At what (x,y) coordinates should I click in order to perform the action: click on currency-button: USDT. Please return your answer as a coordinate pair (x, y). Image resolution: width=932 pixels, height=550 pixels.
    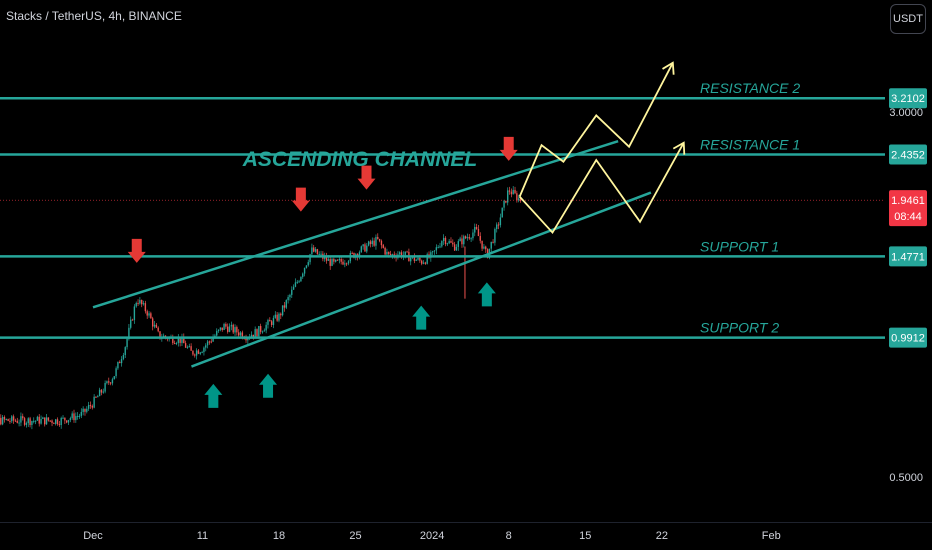
    Looking at the image, I should click on (908, 19).